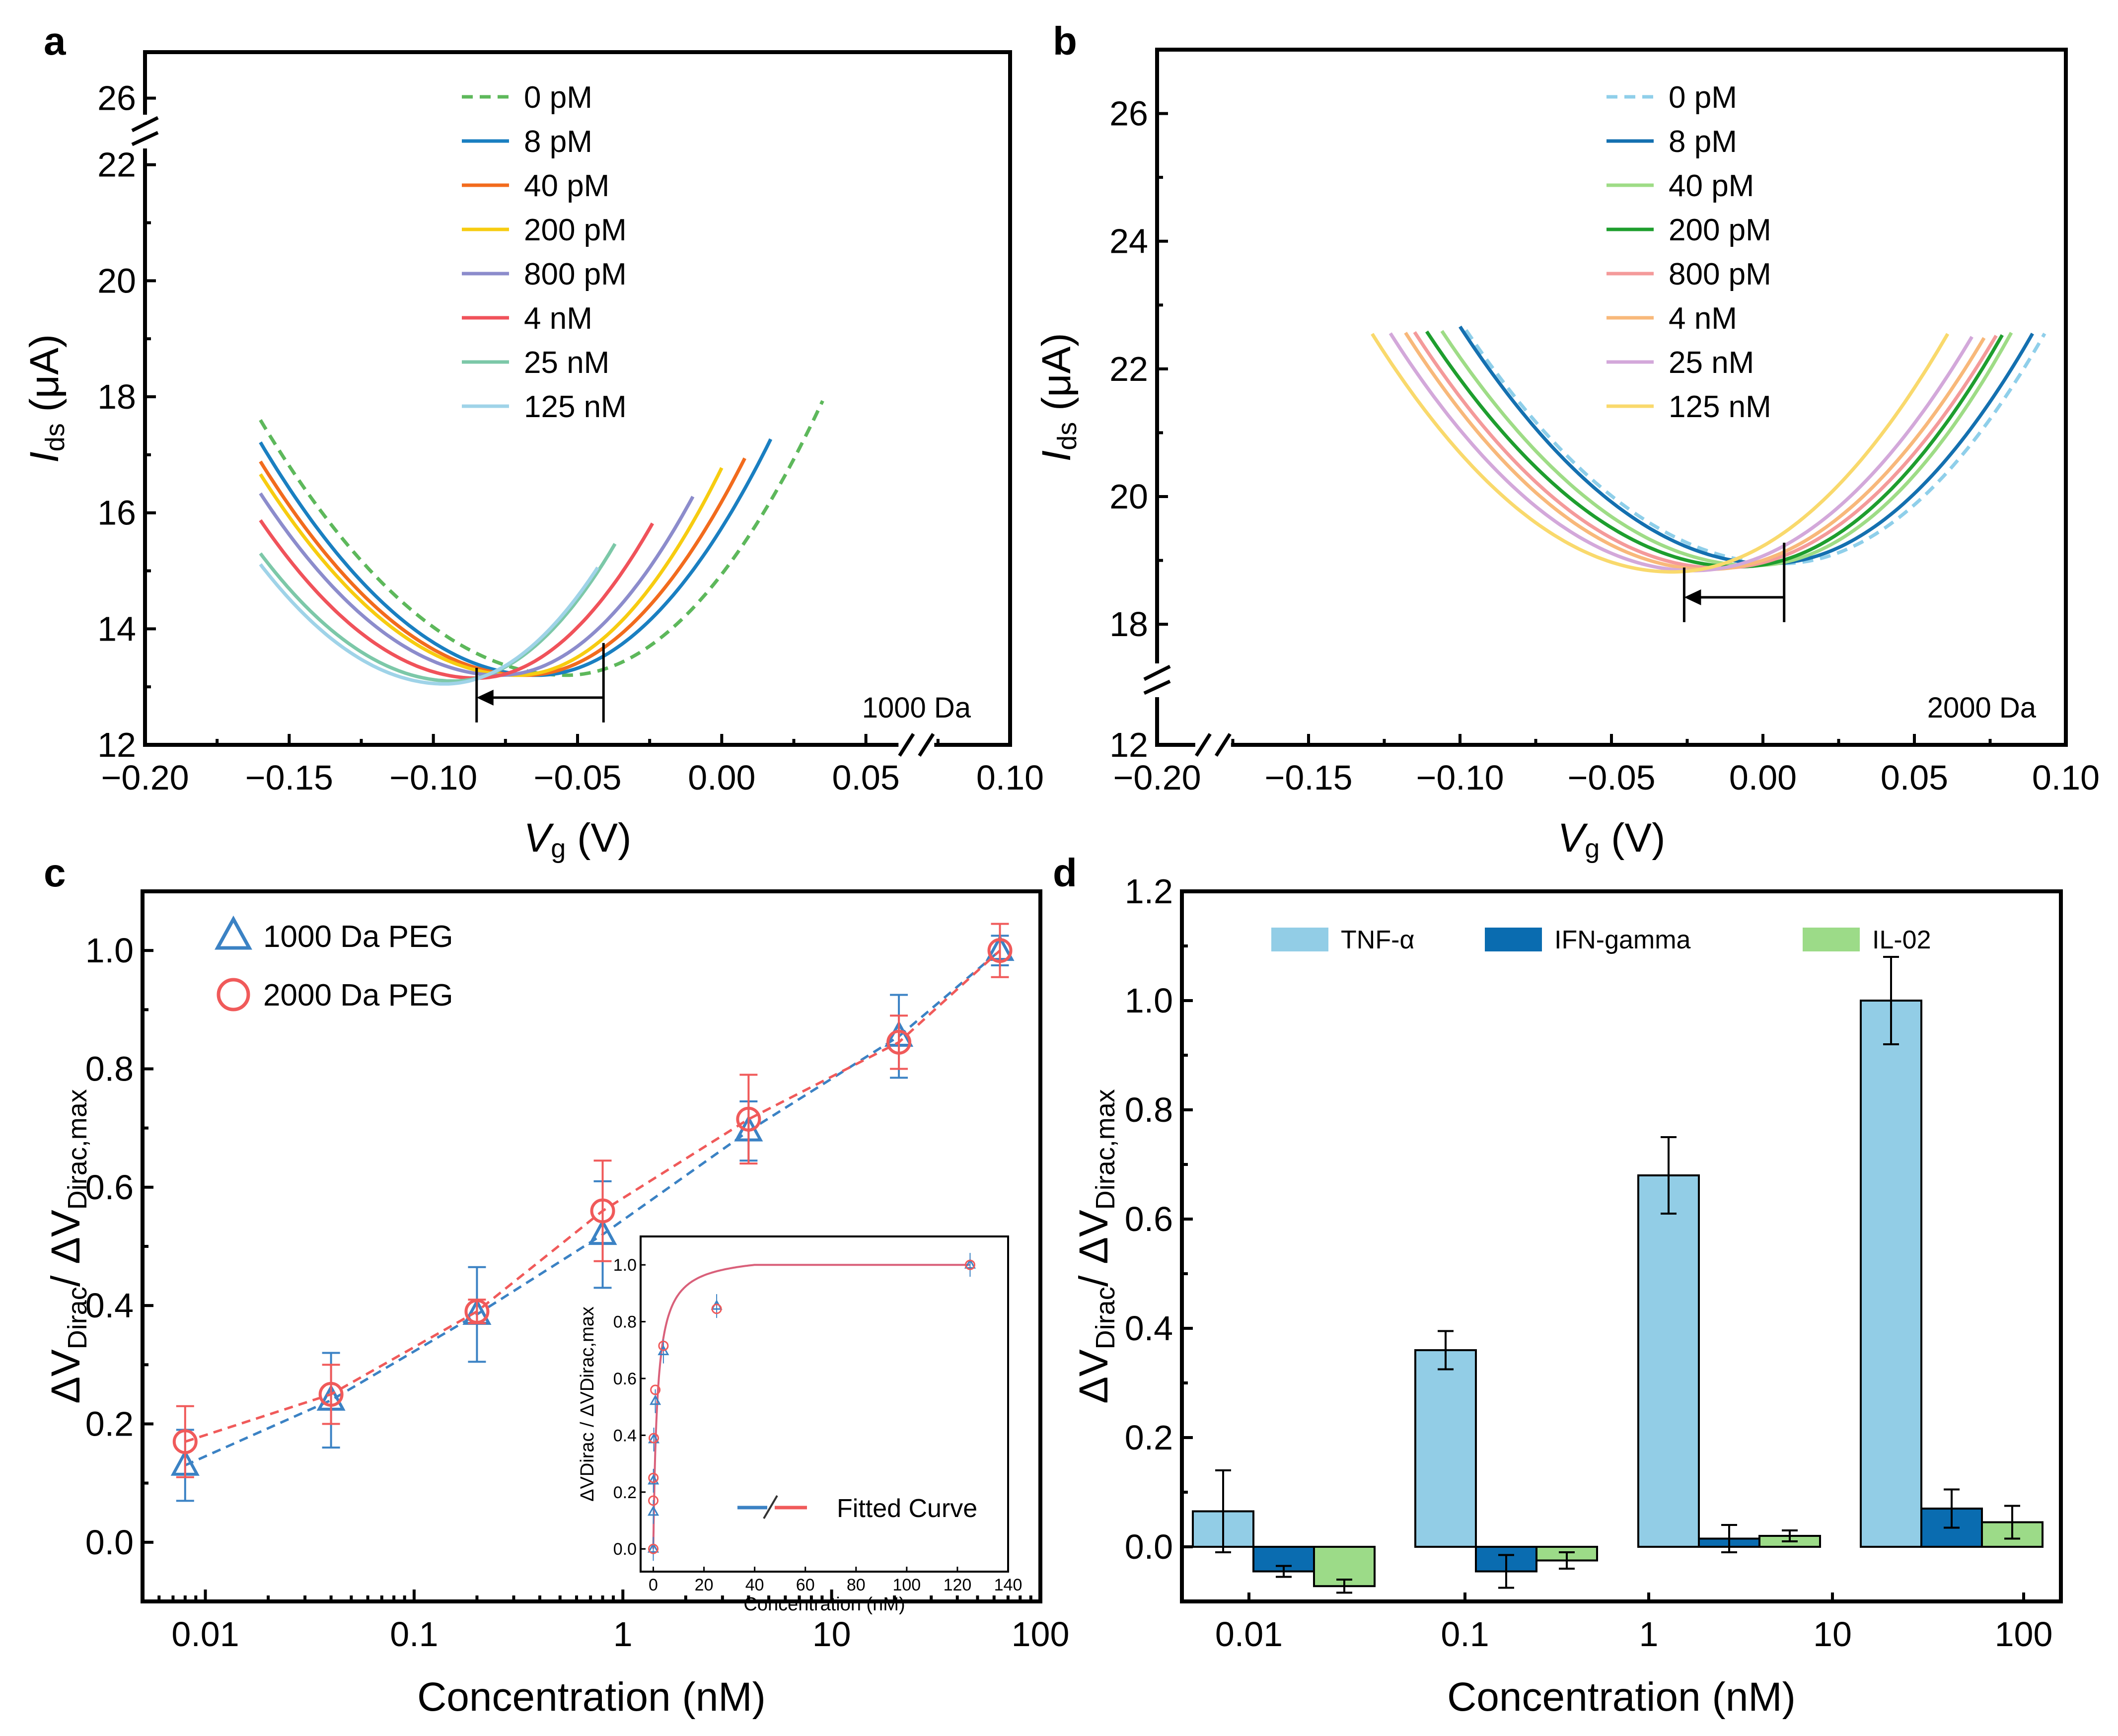 This screenshot has height=1736, width=2118. What do you see at coordinates (110, 1305) in the screenshot?
I see `panel-c-ytick-label: 0.4` at bounding box center [110, 1305].